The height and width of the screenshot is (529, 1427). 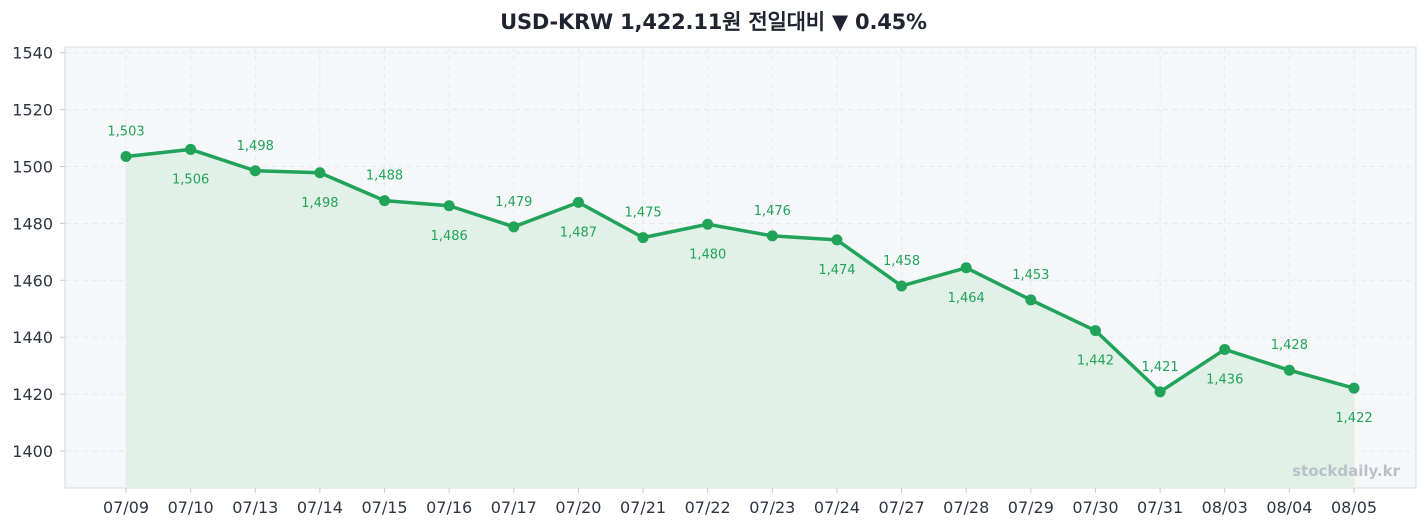 I want to click on y-tick-label: 1400, so click(x=32, y=451).